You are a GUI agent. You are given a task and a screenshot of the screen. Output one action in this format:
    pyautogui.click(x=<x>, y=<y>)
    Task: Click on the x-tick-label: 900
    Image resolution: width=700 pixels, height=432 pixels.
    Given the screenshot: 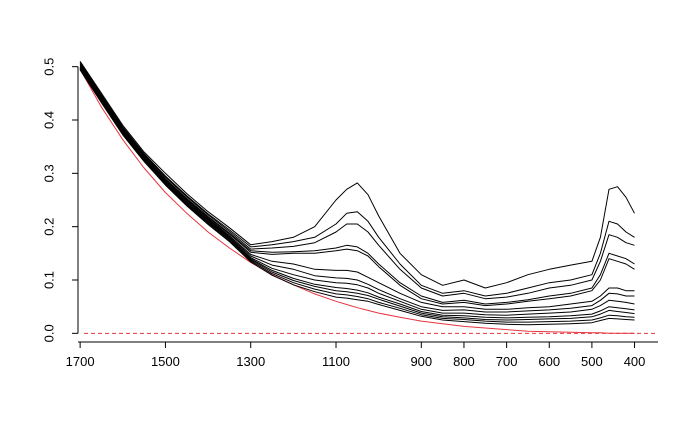 What is the action you would take?
    pyautogui.click(x=421, y=361)
    